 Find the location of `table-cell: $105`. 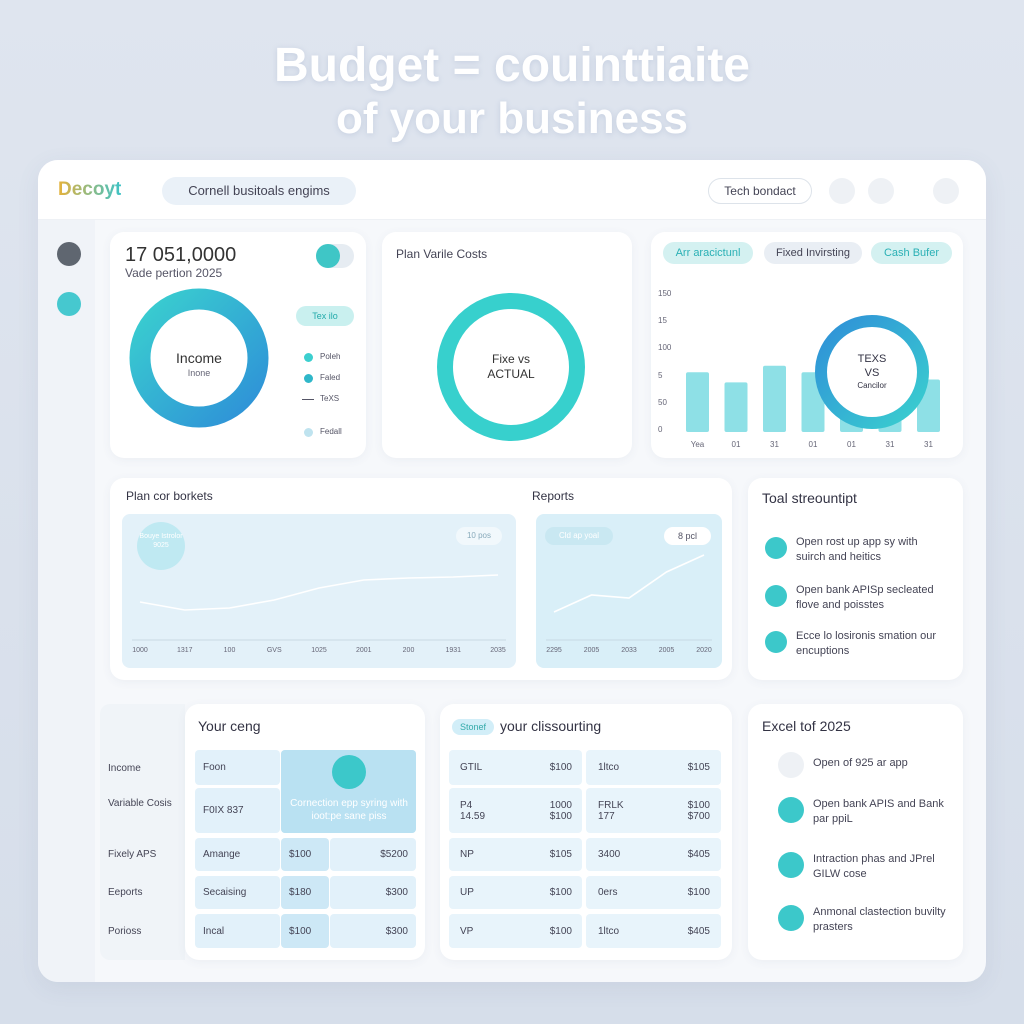

table-cell: $105 is located at coordinates (560, 854).